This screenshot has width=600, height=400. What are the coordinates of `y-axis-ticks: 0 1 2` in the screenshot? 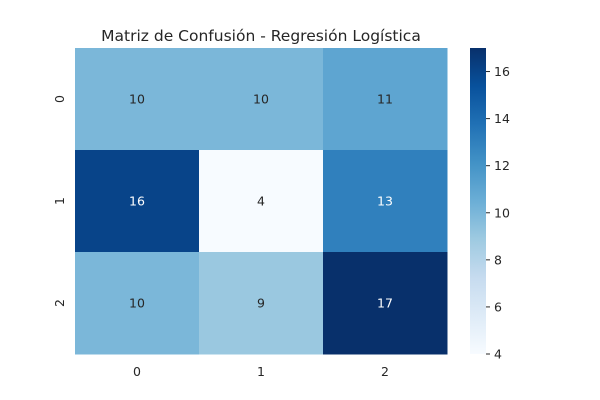 It's located at (59, 201).